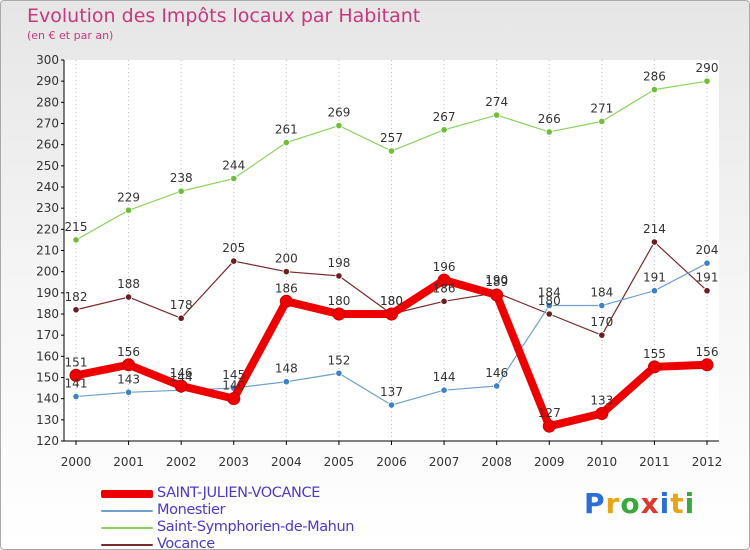 Image resolution: width=750 pixels, height=550 pixels. What do you see at coordinates (339, 126) in the screenshot?
I see `point-saint-symphorien-de-mahun-2005` at bounding box center [339, 126].